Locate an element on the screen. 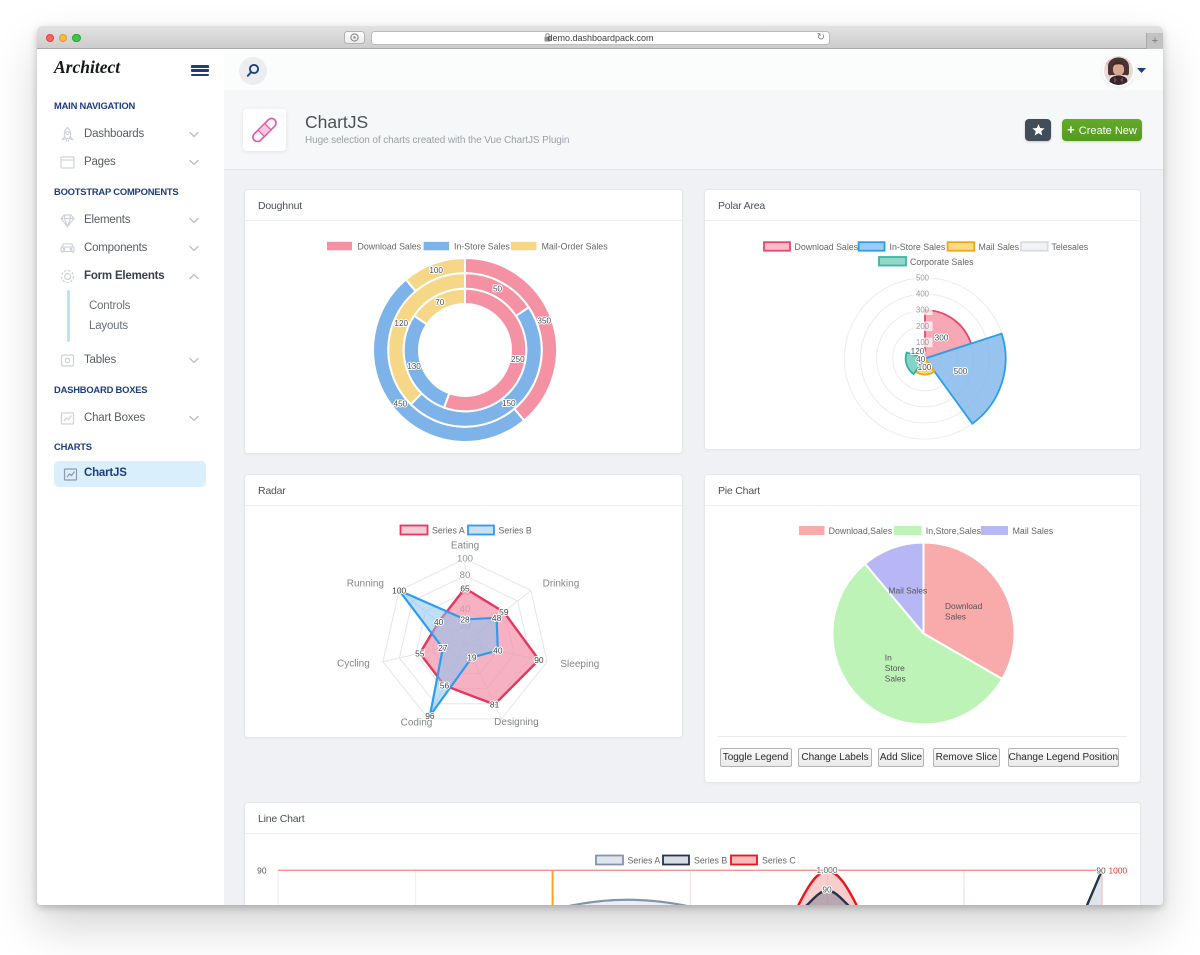 The width and height of the screenshot is (1200, 955). svg-text: Eating is located at coordinates (465, 546).